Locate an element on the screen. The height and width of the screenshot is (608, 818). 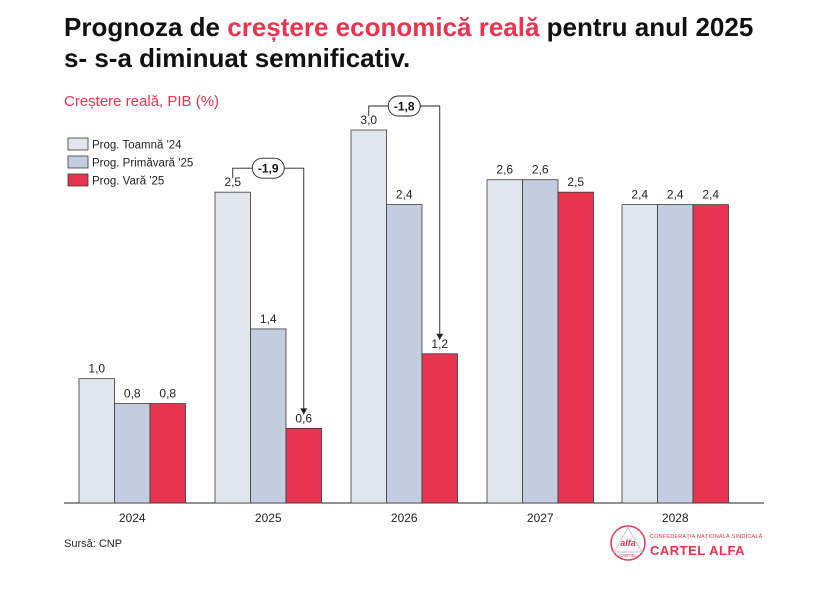
x-tick-label-2028: 2028 is located at coordinates (675, 518).